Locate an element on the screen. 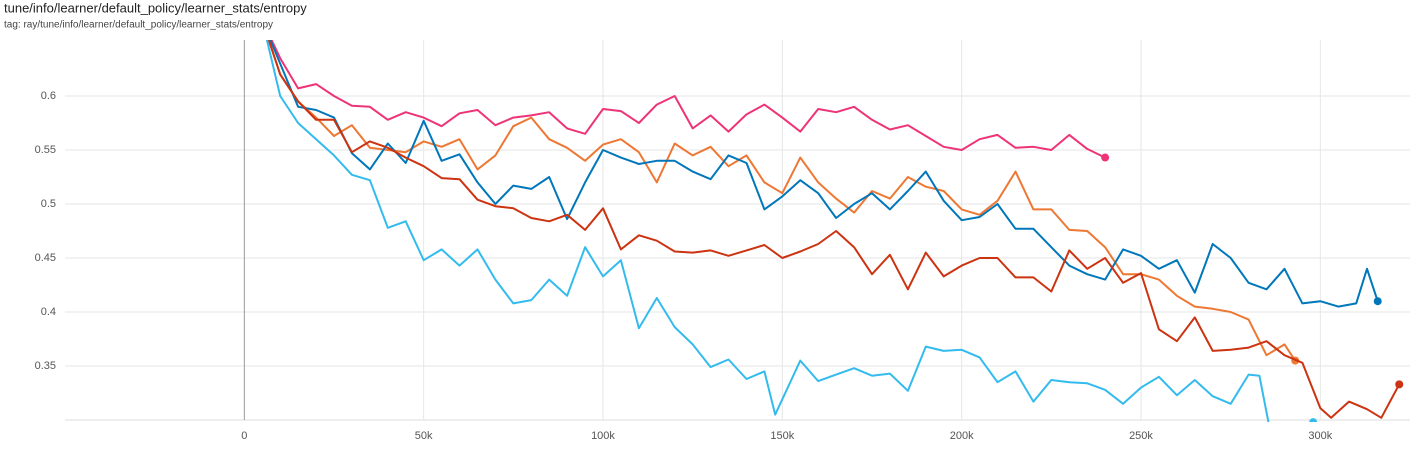 The image size is (1419, 451). y-tick-label: 0.55 is located at coordinates (45, 150).